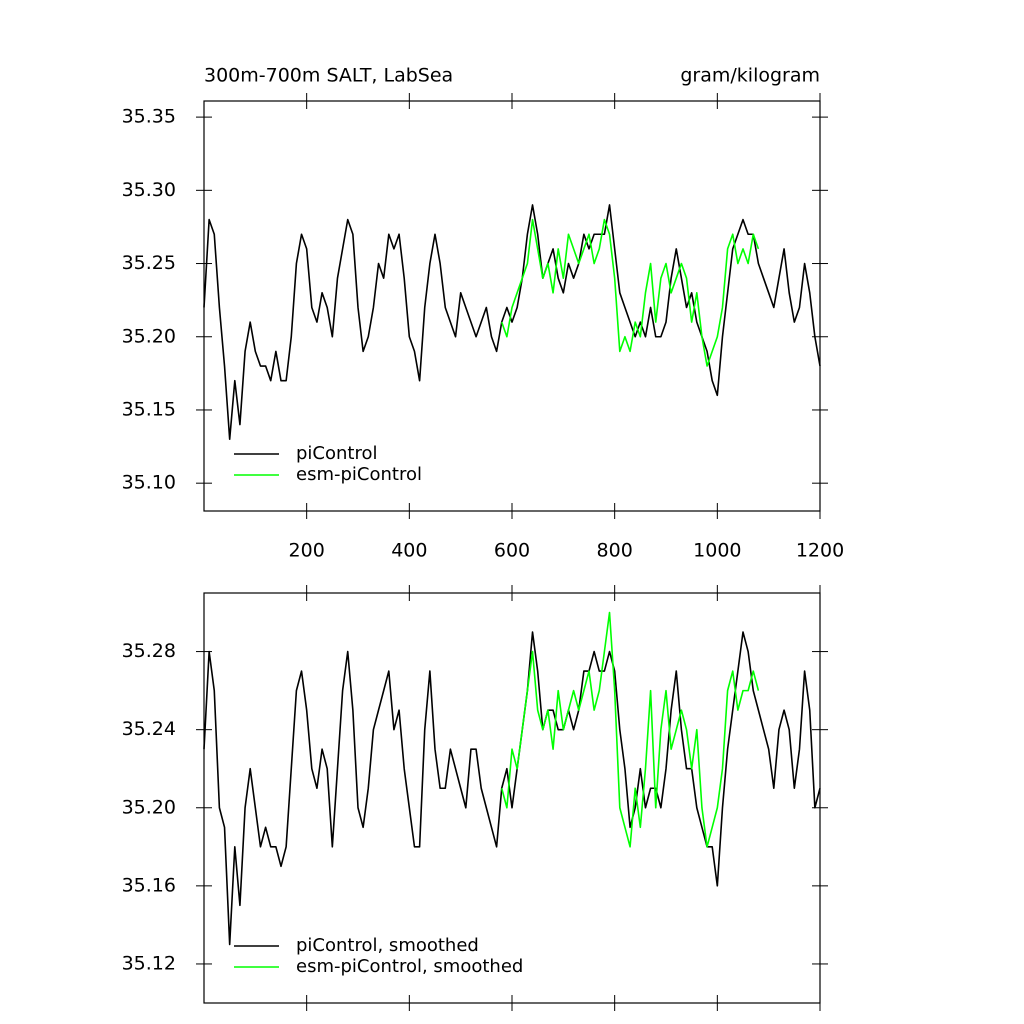 This screenshot has height=1024, width=1024. I want to click on y-tick-label: 35.35, so click(149, 117).